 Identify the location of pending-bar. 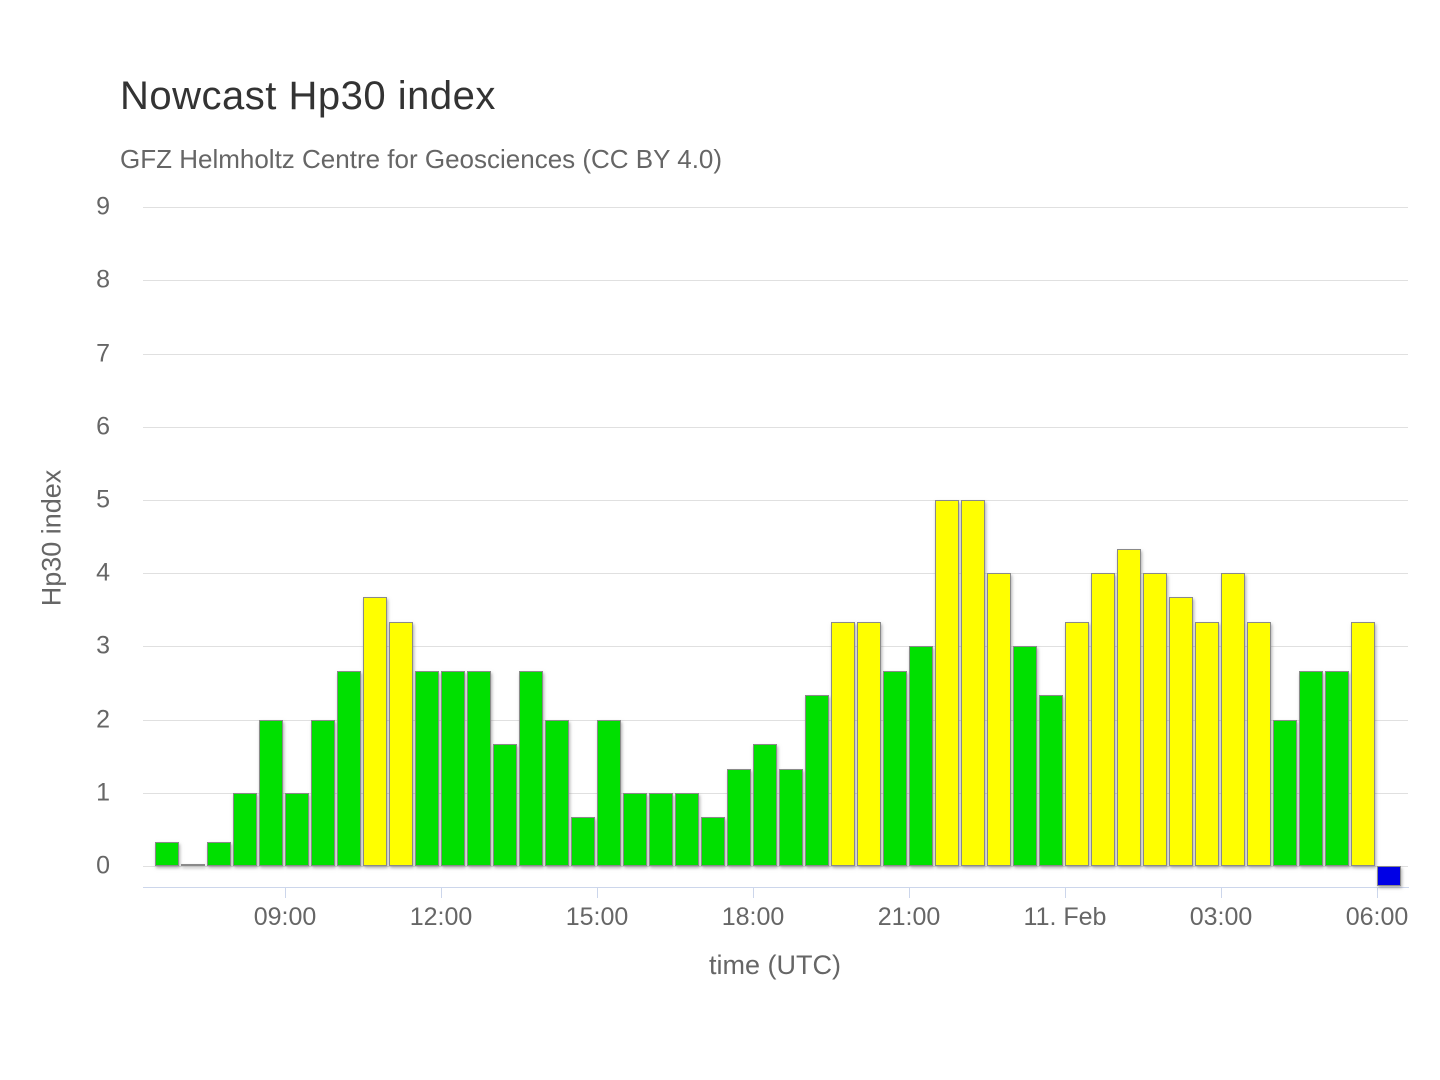
(1389, 876).